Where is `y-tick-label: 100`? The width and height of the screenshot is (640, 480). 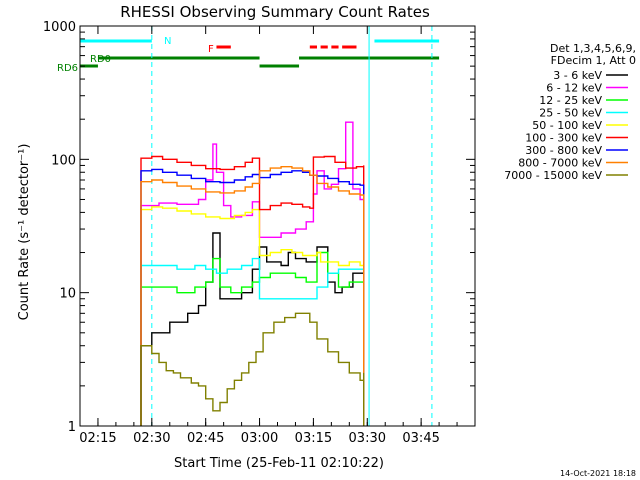
y-tick-label: 100 is located at coordinates (63, 160).